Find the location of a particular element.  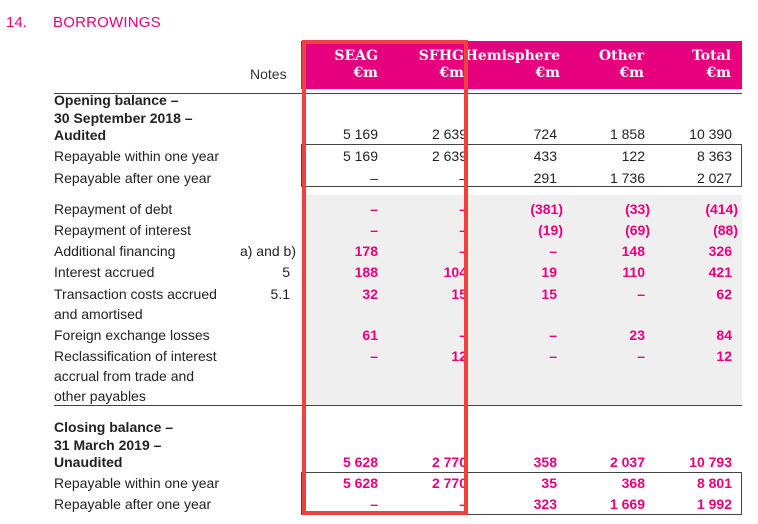

movement-hemisphere: (19) is located at coordinates (550, 230).